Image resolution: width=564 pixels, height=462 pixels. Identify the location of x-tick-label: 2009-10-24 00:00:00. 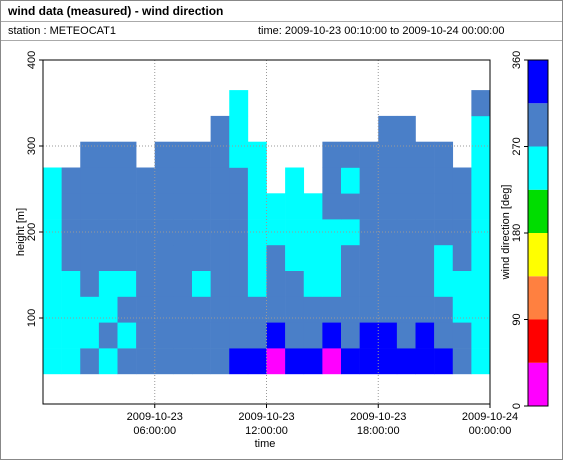
(490, 424).